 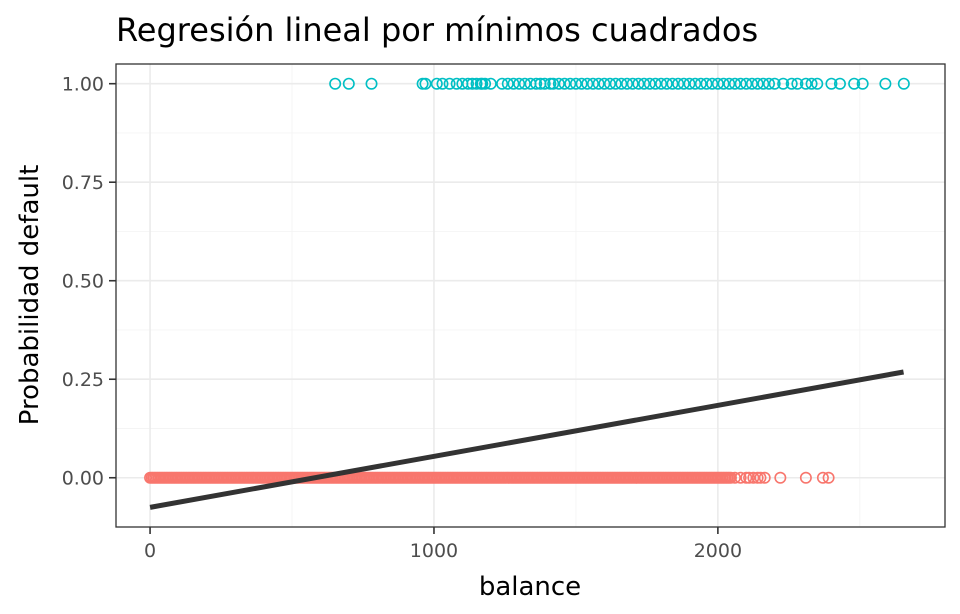 What do you see at coordinates (434, 551) in the screenshot?
I see `x-tick-label: 1000` at bounding box center [434, 551].